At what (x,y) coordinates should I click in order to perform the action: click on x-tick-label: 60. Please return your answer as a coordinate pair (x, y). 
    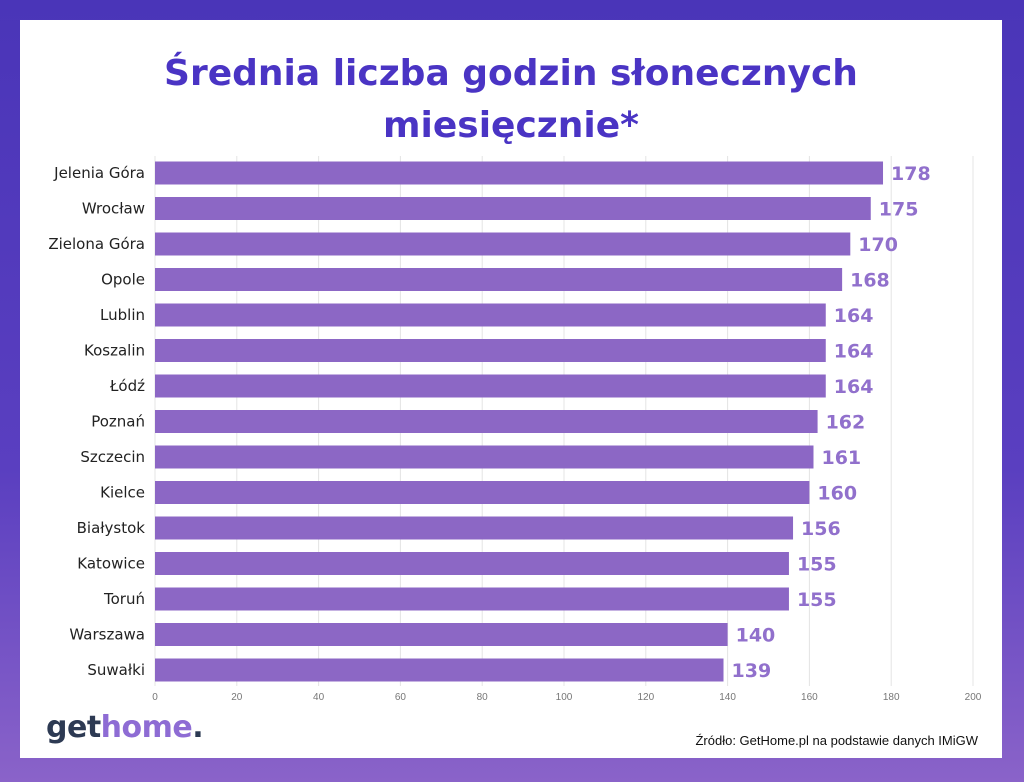
    Looking at the image, I should click on (401, 697).